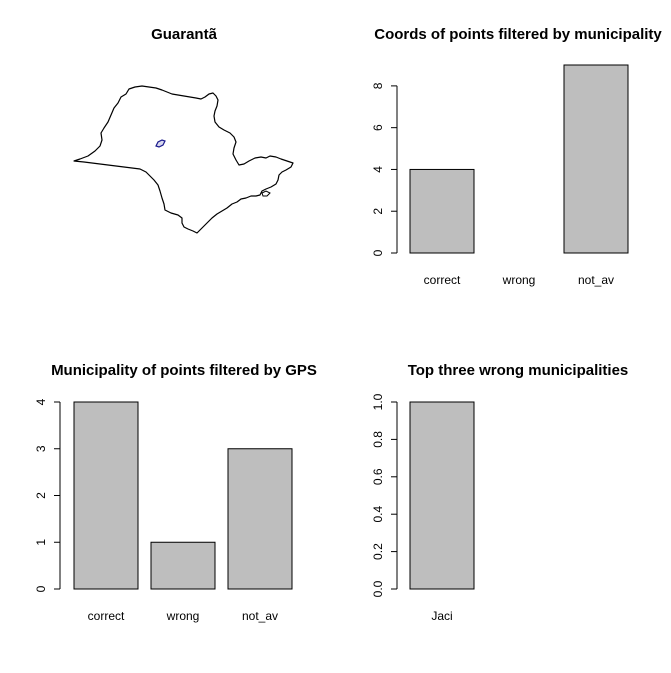 This screenshot has height=673, width=671. What do you see at coordinates (266, 193) in the screenshot?
I see `island-outline` at bounding box center [266, 193].